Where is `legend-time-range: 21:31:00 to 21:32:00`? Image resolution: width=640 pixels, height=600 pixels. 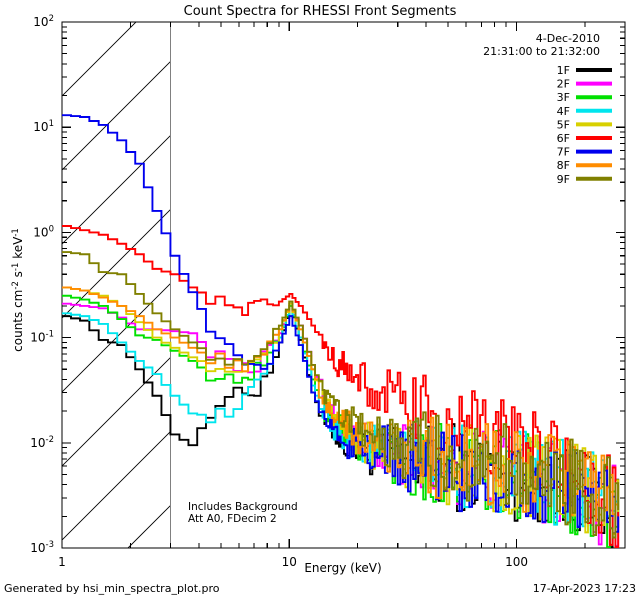 legend-time-range: 21:31:00 to 21:32:00 is located at coordinates (541, 51).